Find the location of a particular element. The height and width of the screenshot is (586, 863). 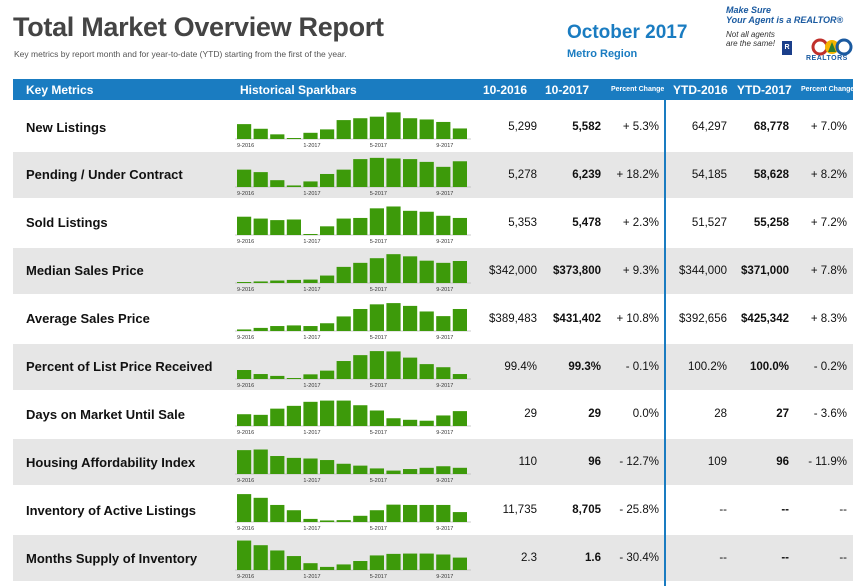

ytd-percent-change: + 8.2% is located at coordinates (828, 174).